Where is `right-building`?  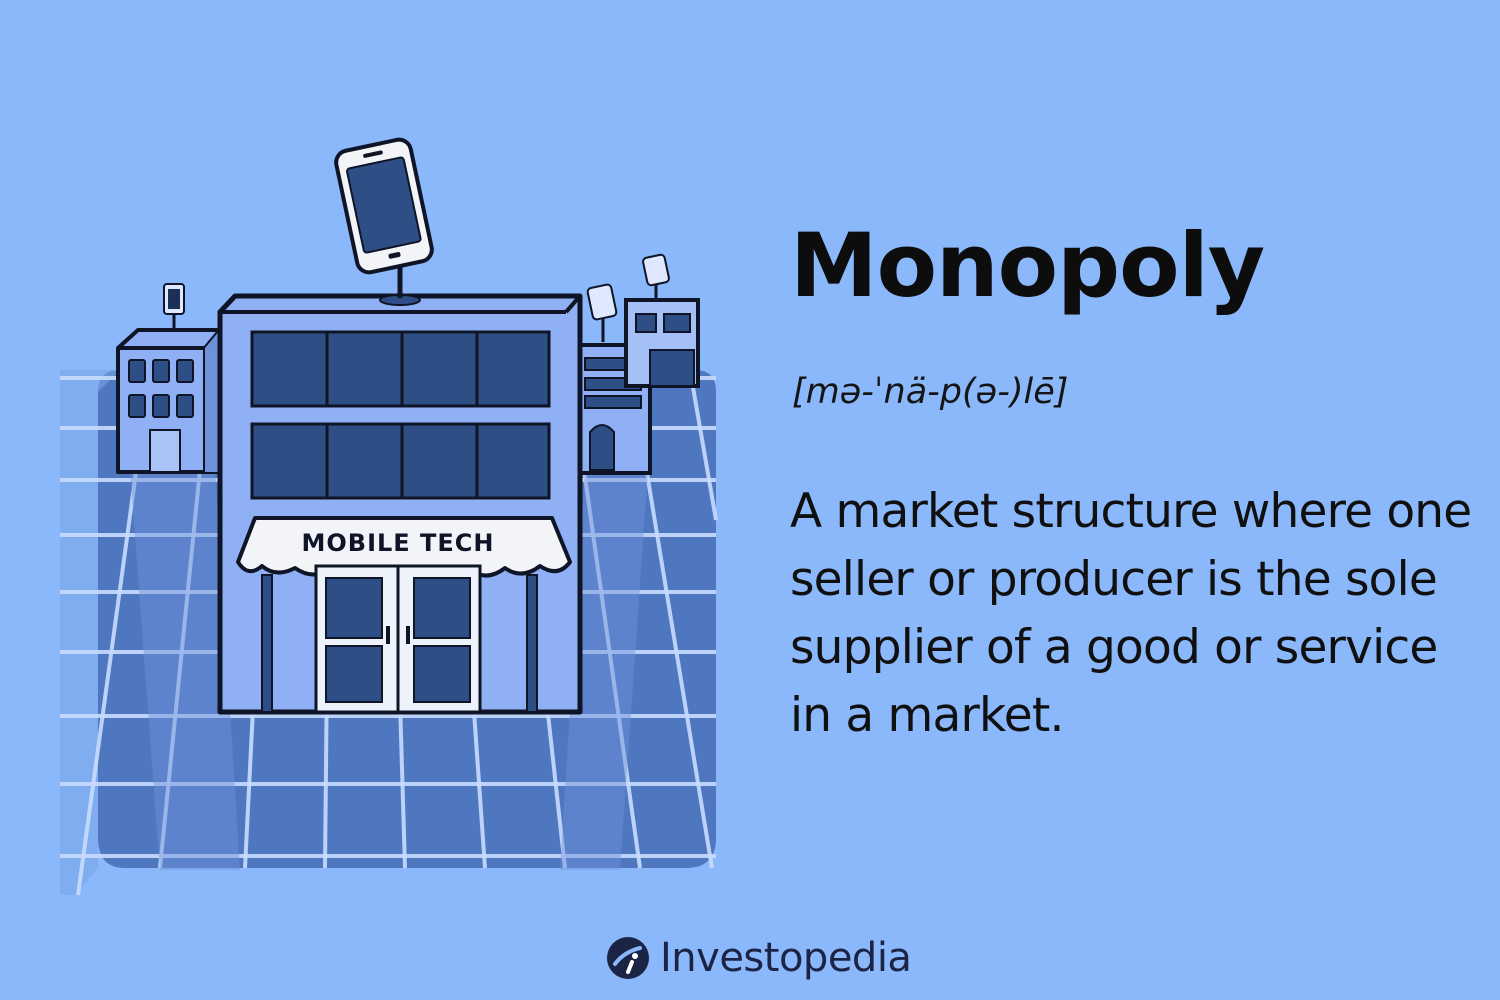
right-building is located at coordinates (639, 364).